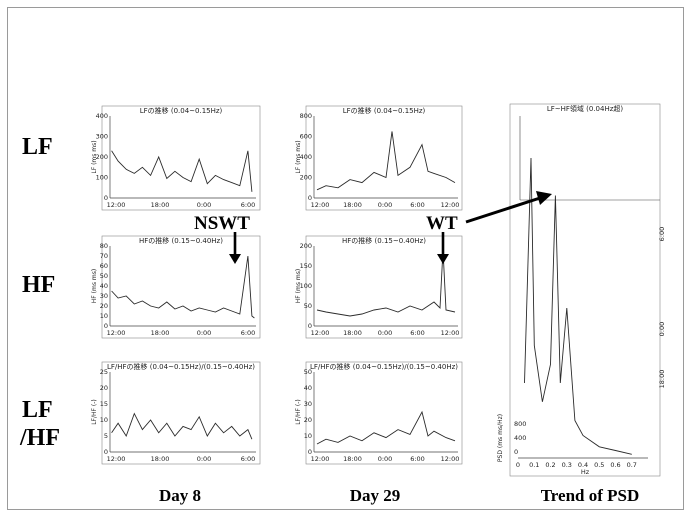 The image size is (691, 517). I want to click on day8_lfhf-xtick: 12:00, so click(116, 459).